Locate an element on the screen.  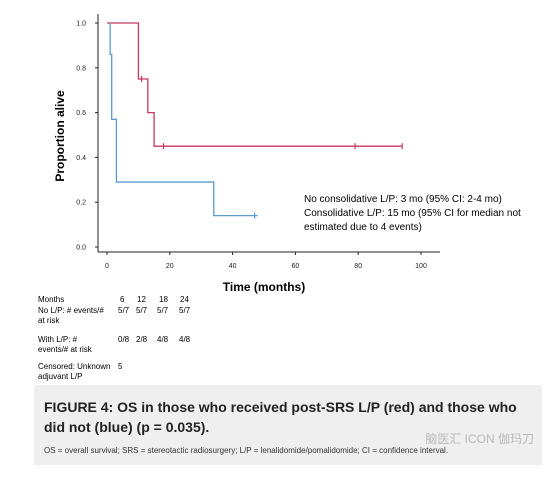
risk-label-with-lp: With L/P: # events/# at risk is located at coordinates (65, 345).